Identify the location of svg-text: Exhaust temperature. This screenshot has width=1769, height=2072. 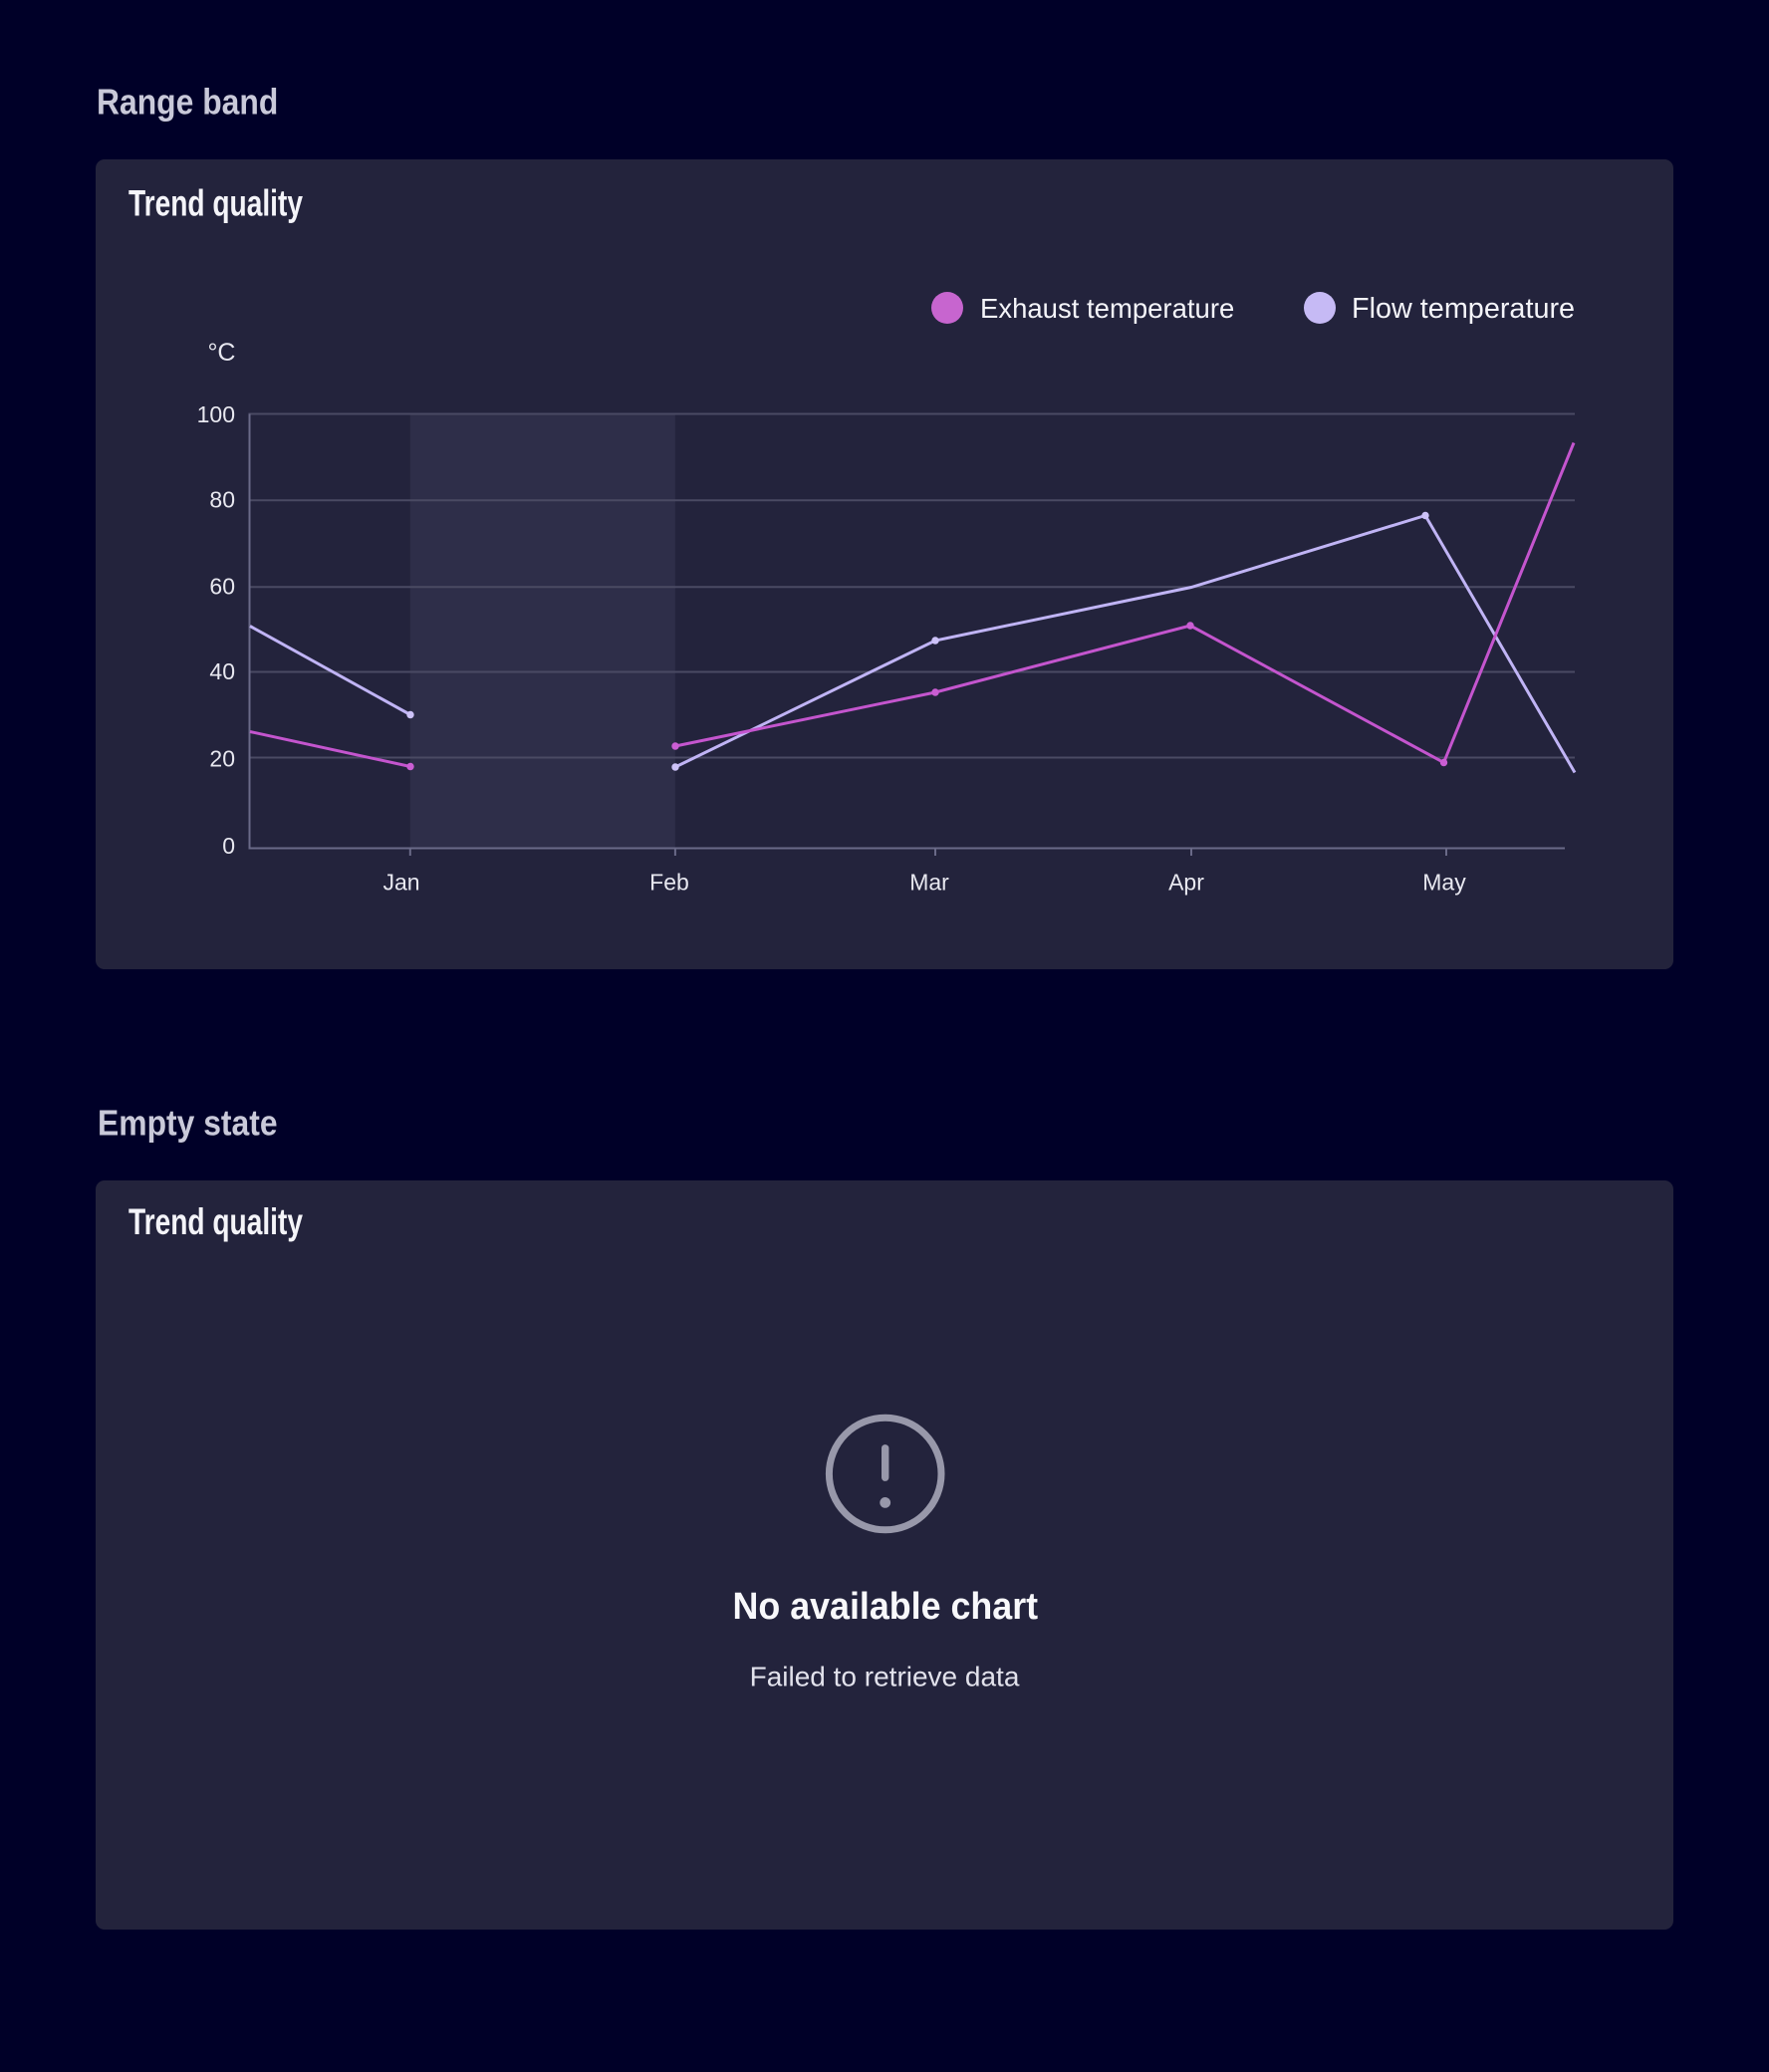
(1107, 308).